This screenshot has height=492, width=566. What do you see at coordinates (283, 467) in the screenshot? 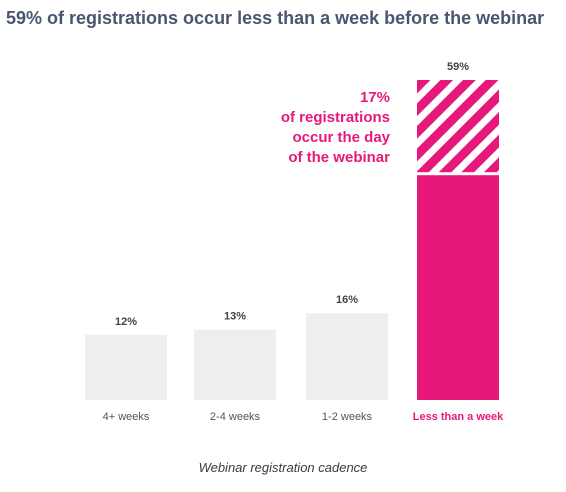
I see `x-axis-label: Webinar registration cadence` at bounding box center [283, 467].